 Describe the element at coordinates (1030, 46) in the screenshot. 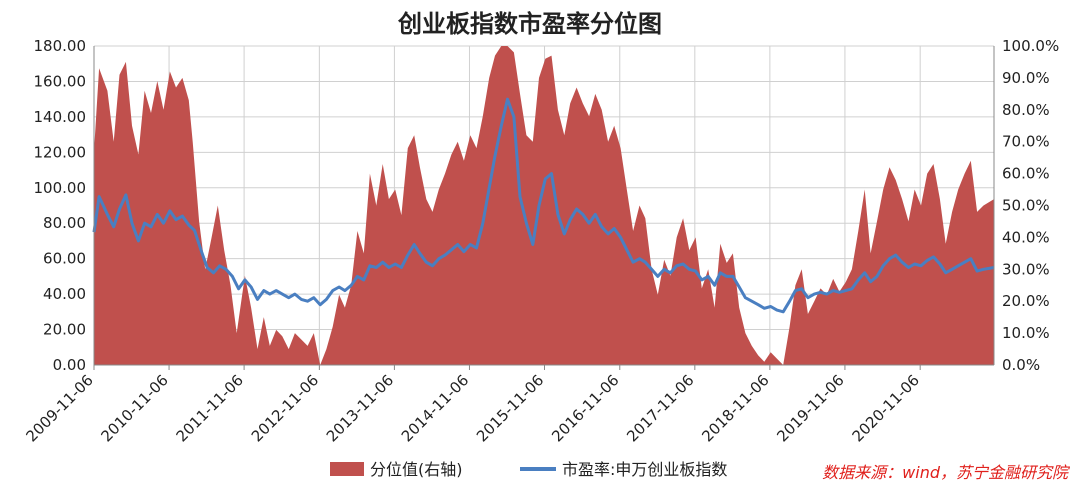

I see `right-tick-label: 100.0%` at that location.